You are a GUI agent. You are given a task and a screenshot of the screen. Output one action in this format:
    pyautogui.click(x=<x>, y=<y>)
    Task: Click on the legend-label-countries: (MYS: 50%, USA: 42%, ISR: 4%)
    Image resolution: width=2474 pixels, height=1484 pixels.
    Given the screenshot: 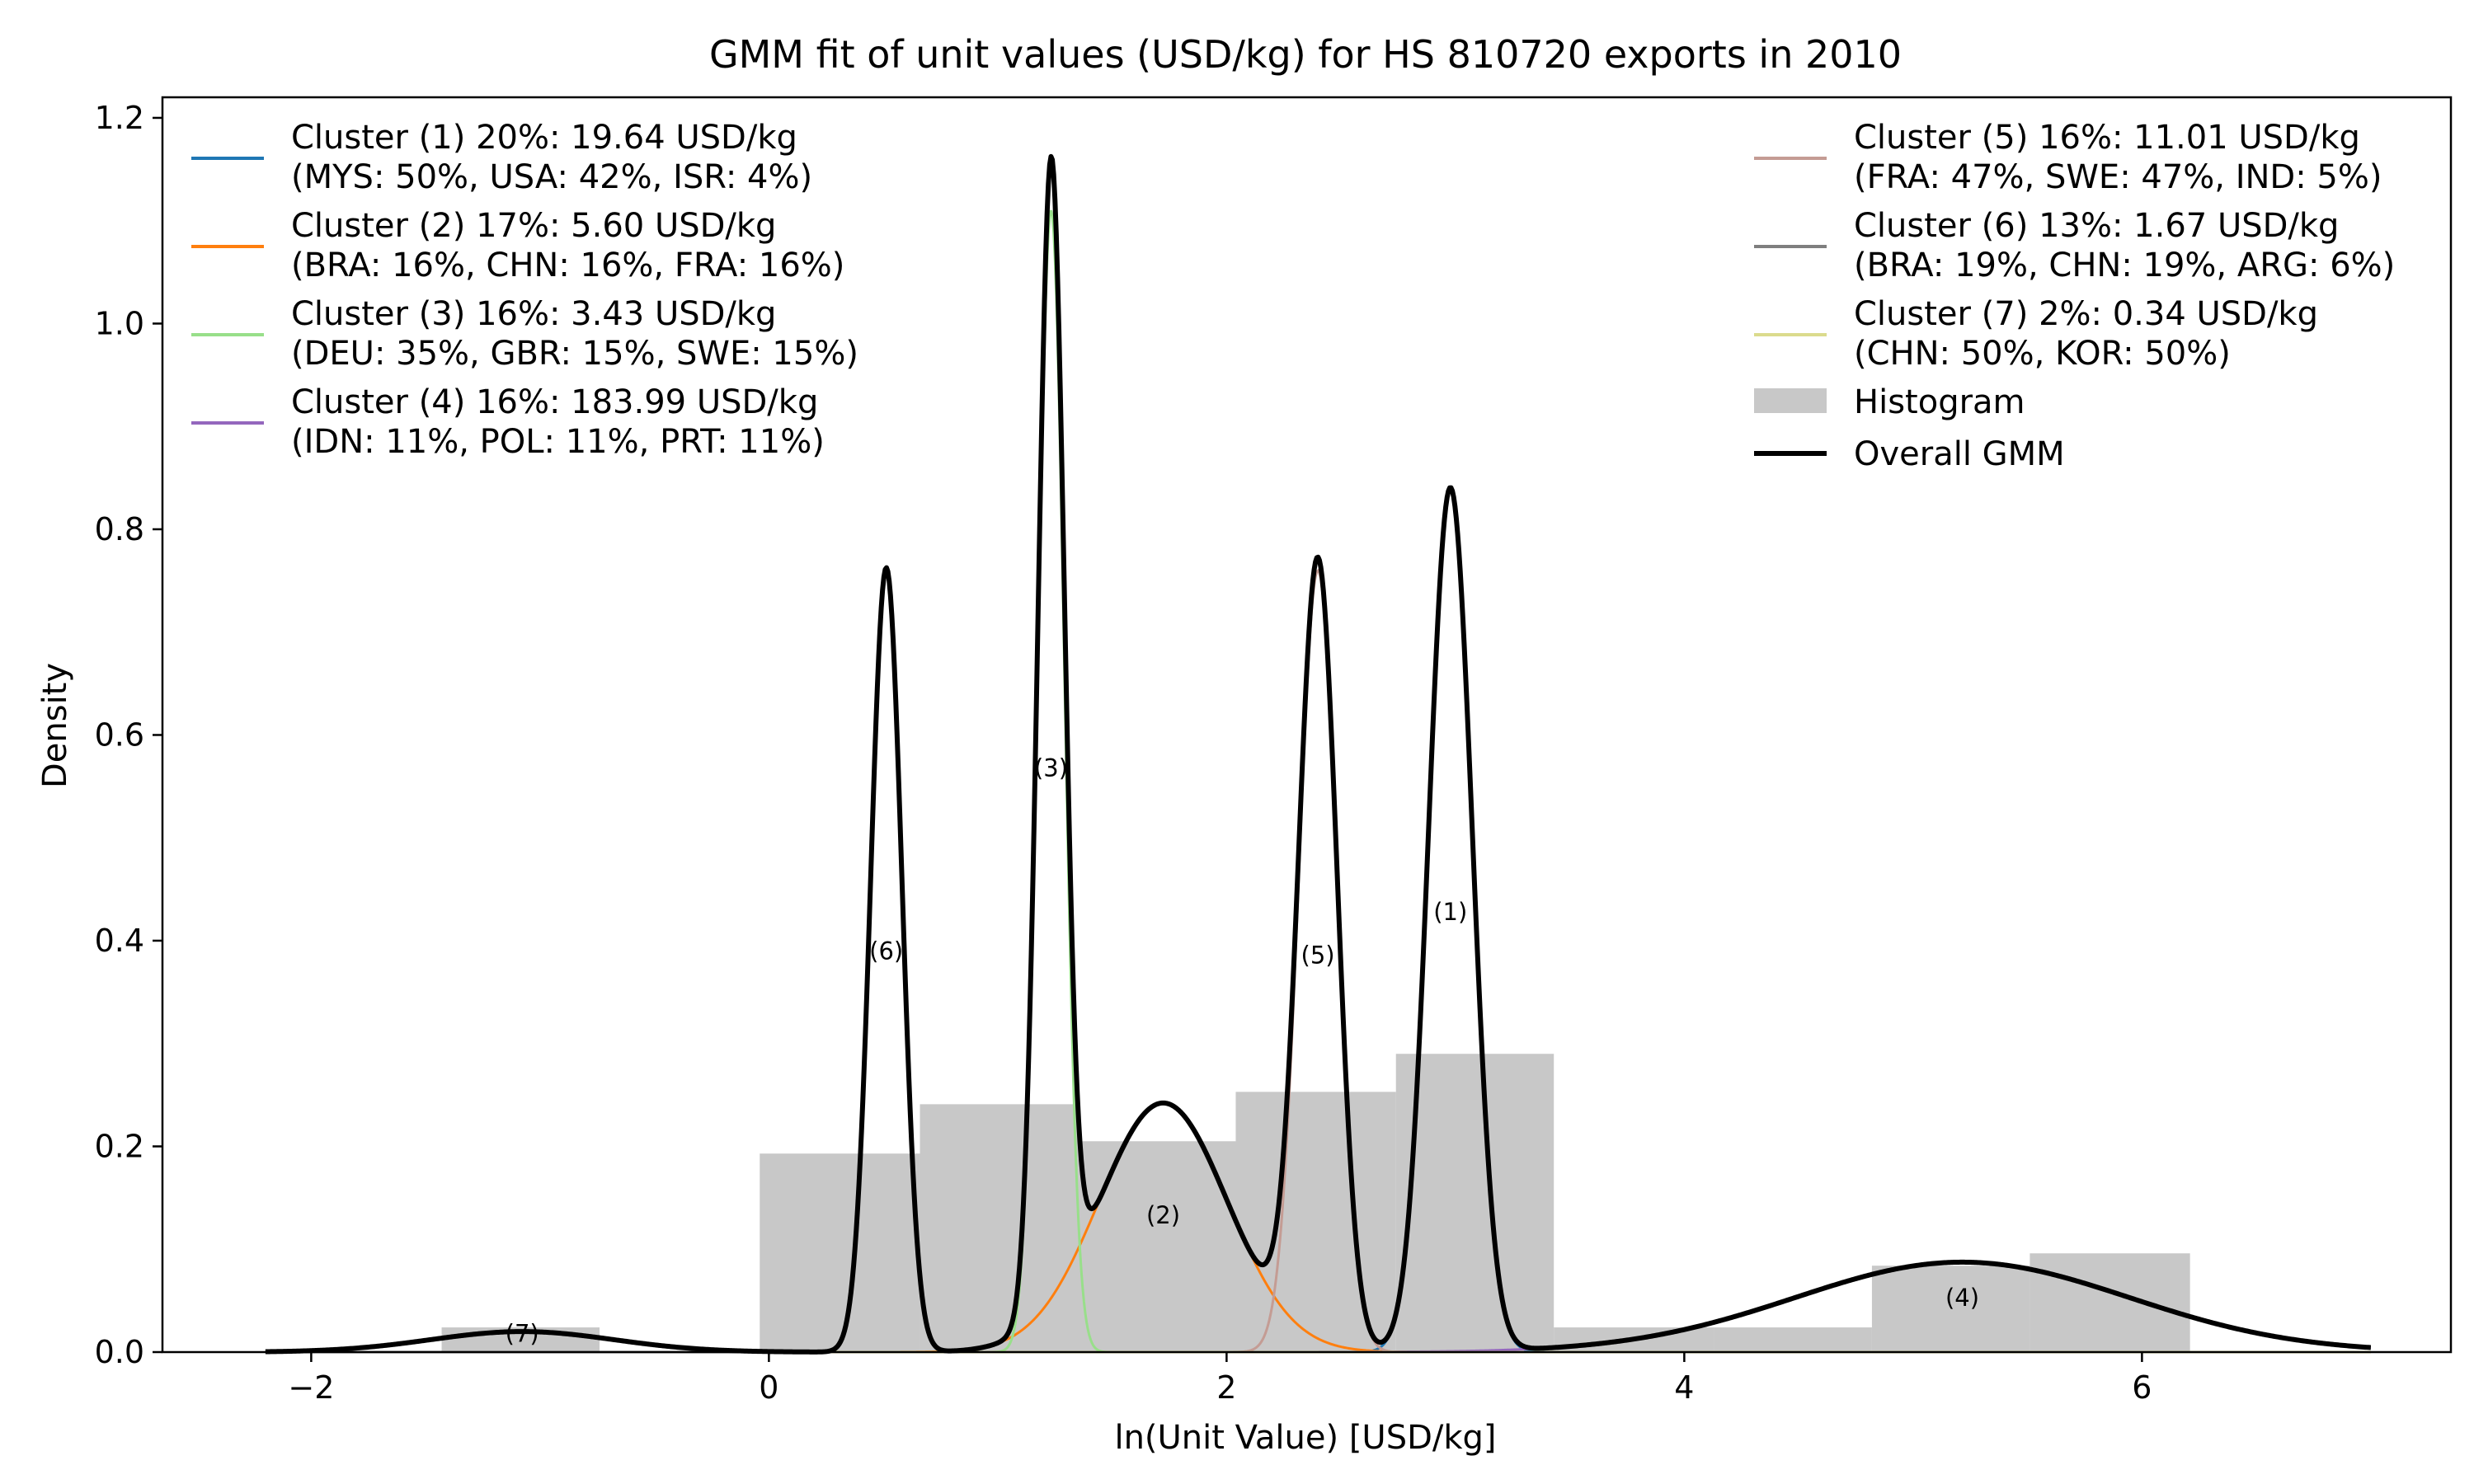 What is the action you would take?
    pyautogui.click(x=551, y=177)
    